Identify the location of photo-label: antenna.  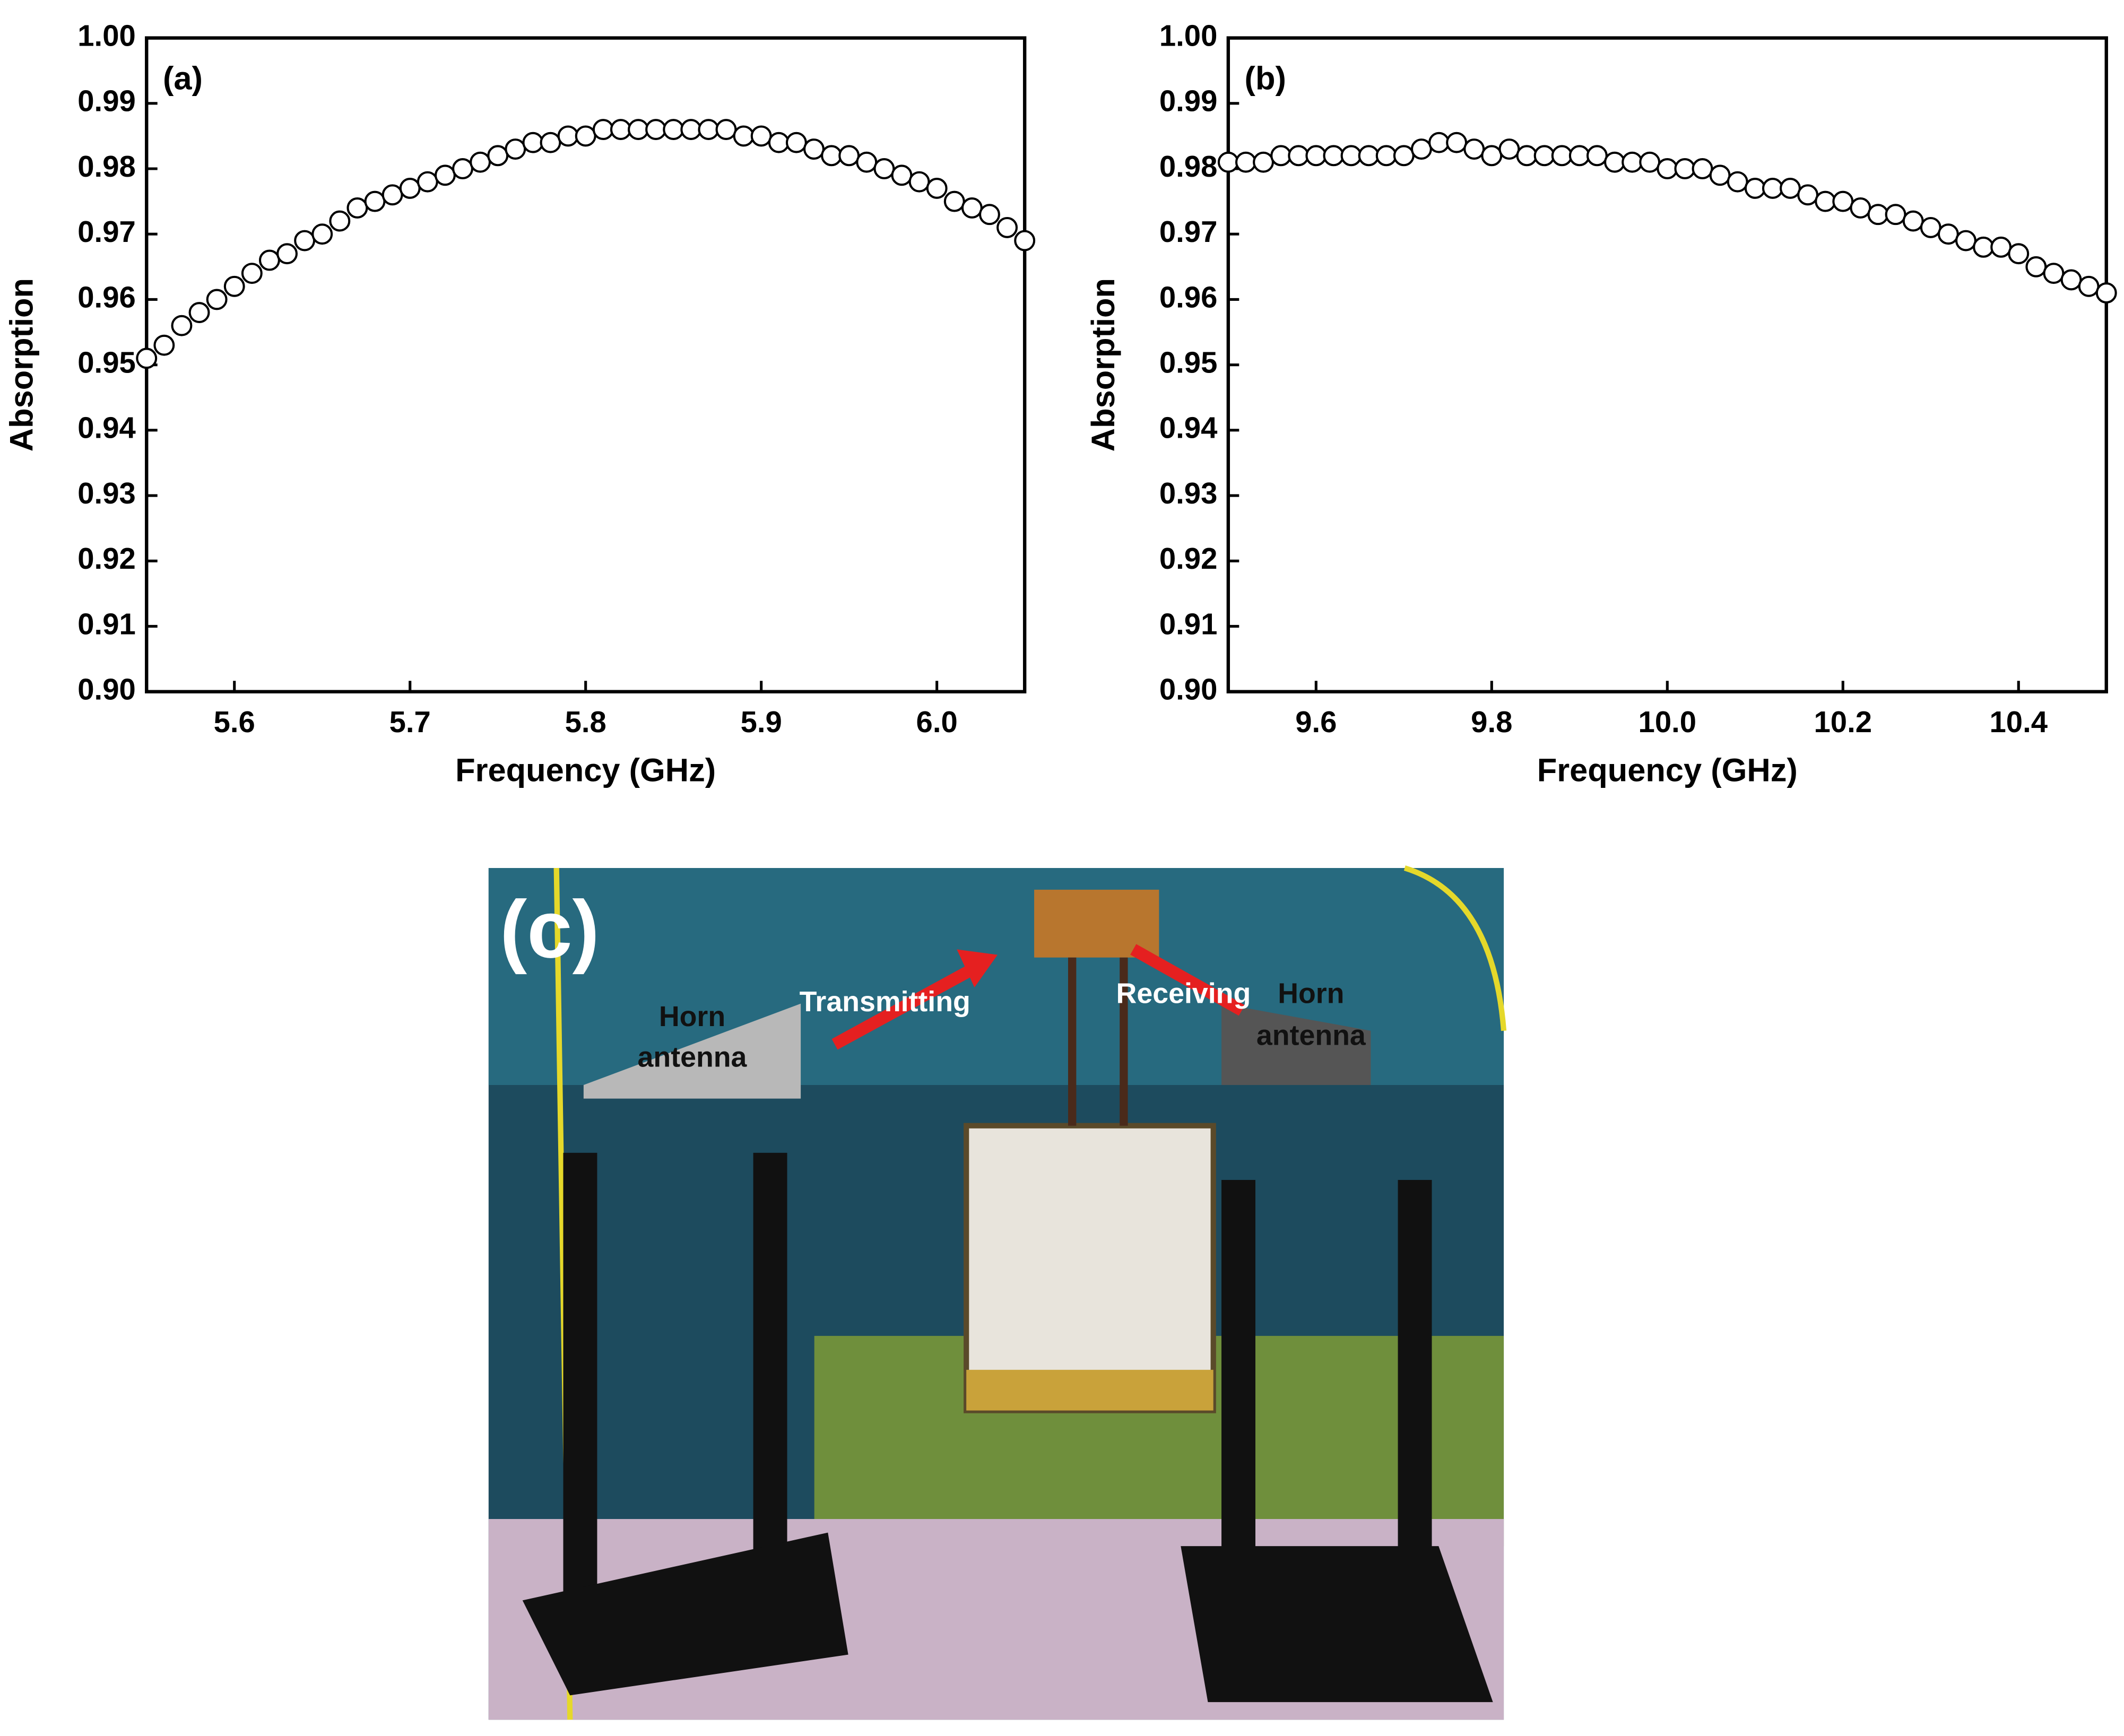
(1311, 1036).